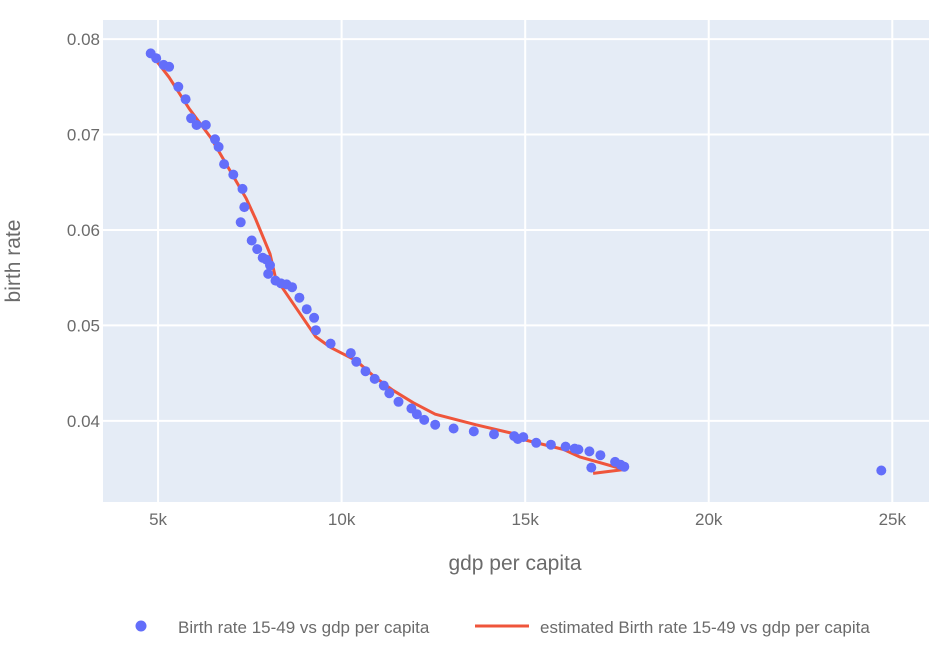 This screenshot has height=648, width=936. Describe the element at coordinates (83, 135) in the screenshot. I see `y-tick-label: 0.07` at that location.